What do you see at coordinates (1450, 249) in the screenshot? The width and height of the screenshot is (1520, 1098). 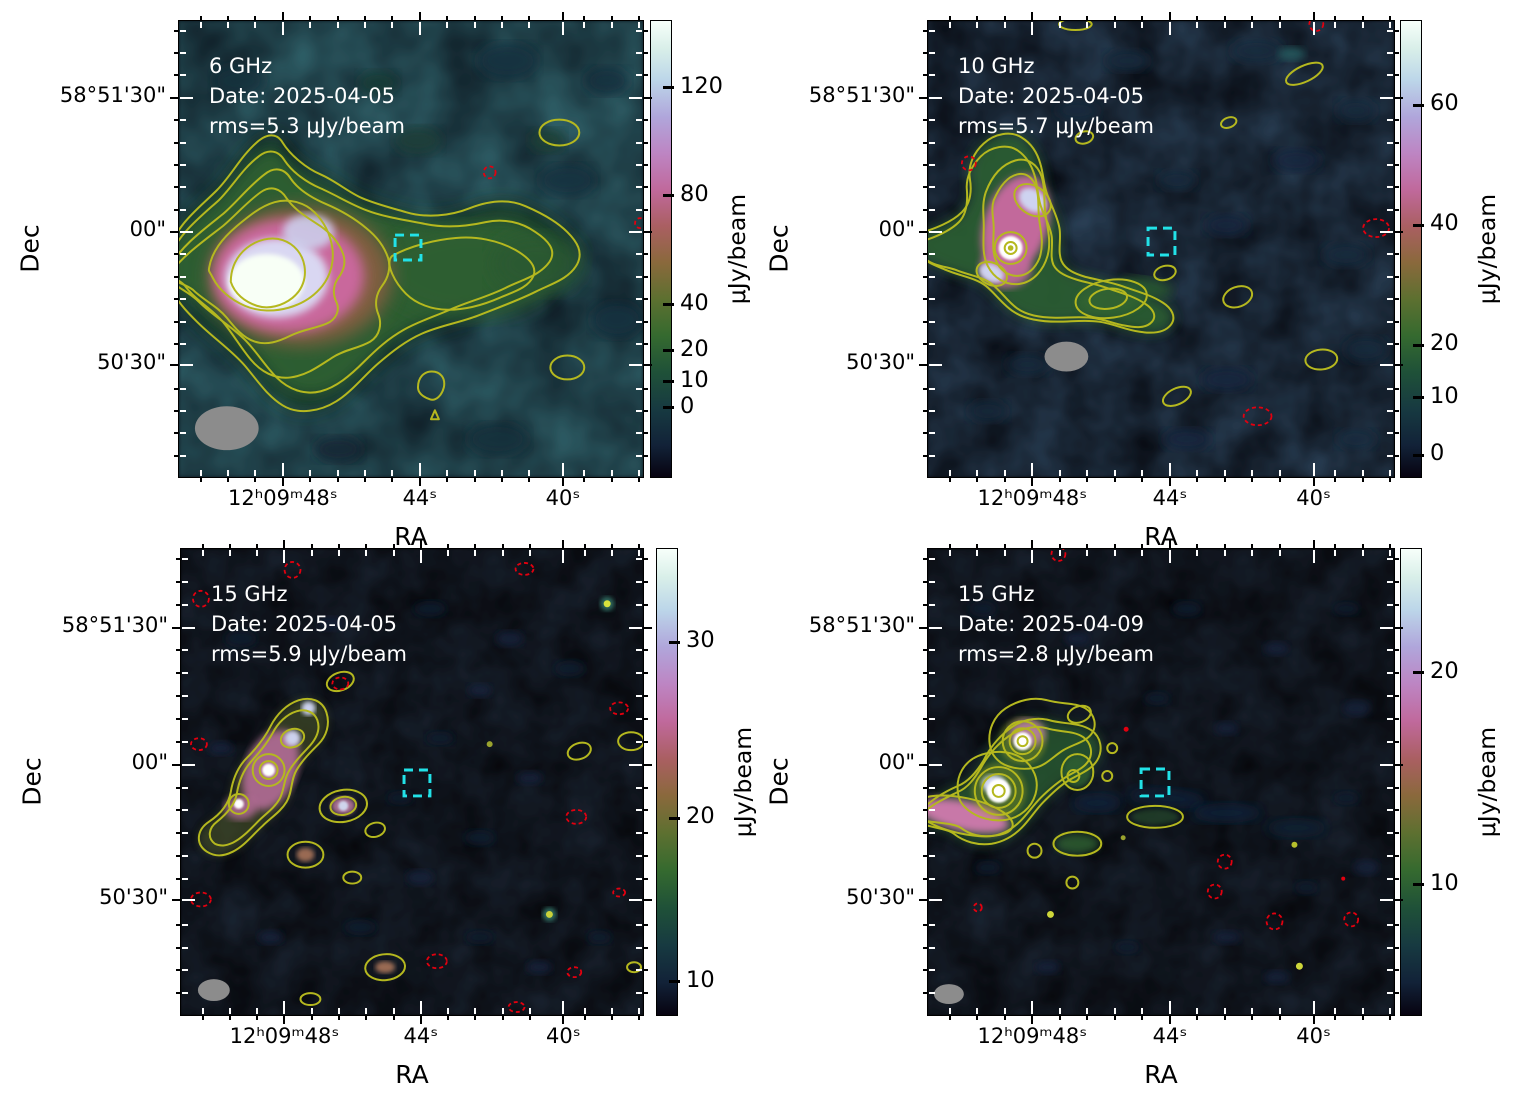 I see `colorbar-10ghz: μJy/beam 60 40 20 10 0` at bounding box center [1450, 249].